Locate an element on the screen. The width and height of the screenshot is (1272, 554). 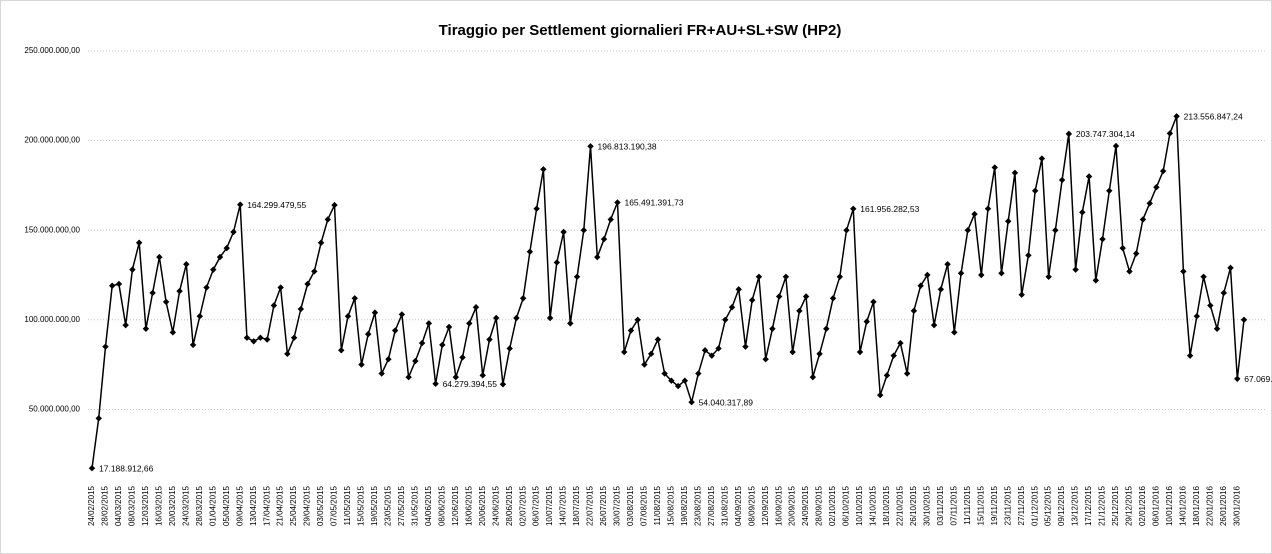
x-tick-label: 11/11/2015 is located at coordinates (967, 504).